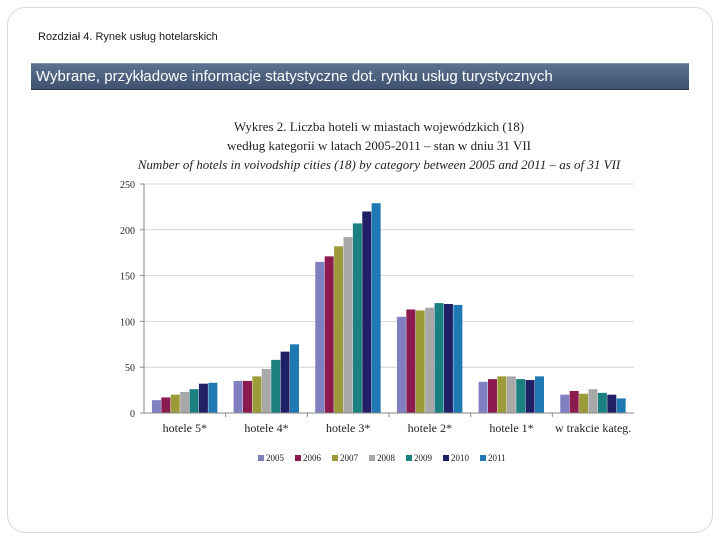 The image size is (720, 545). Describe the element at coordinates (132, 414) in the screenshot. I see `y-tick-label: 0` at that location.